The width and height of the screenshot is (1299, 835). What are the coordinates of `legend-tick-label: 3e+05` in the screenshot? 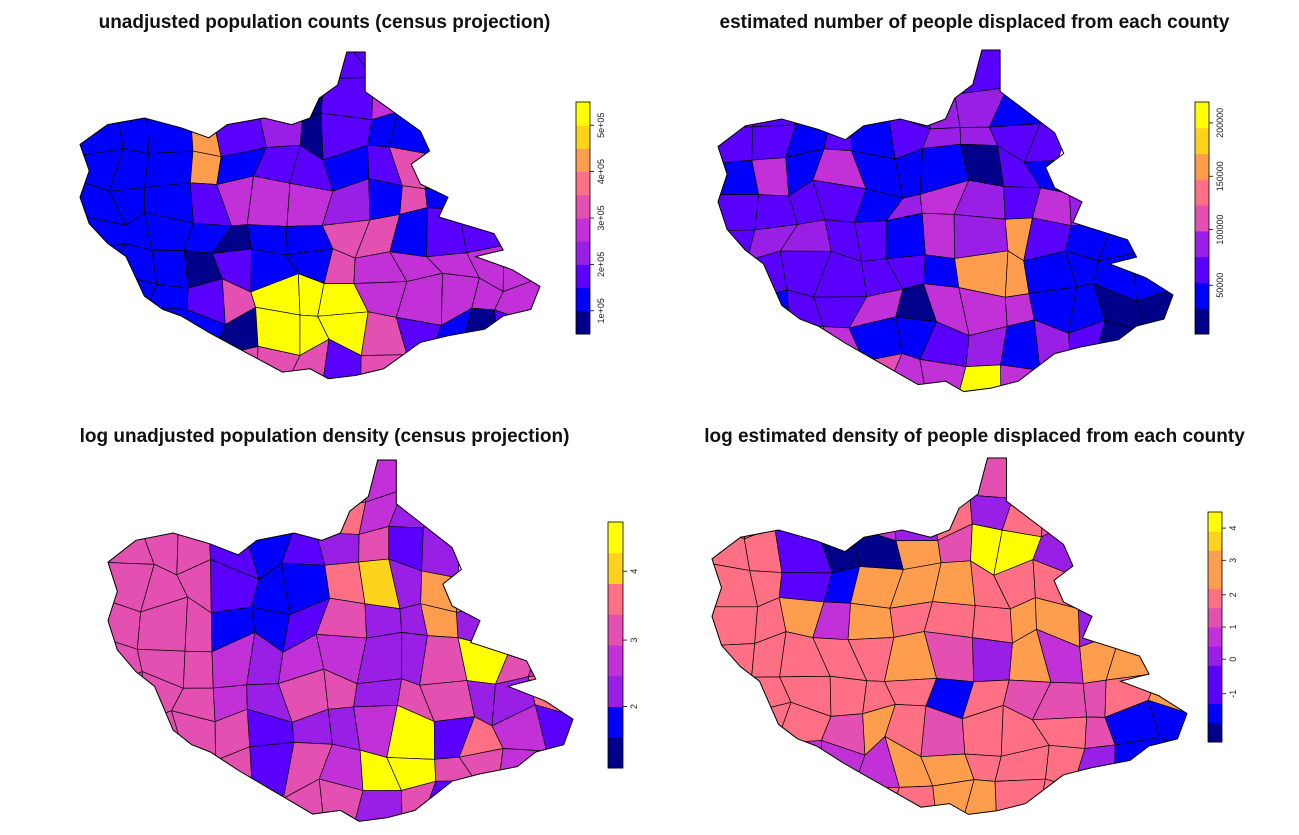 It's located at (601, 217).